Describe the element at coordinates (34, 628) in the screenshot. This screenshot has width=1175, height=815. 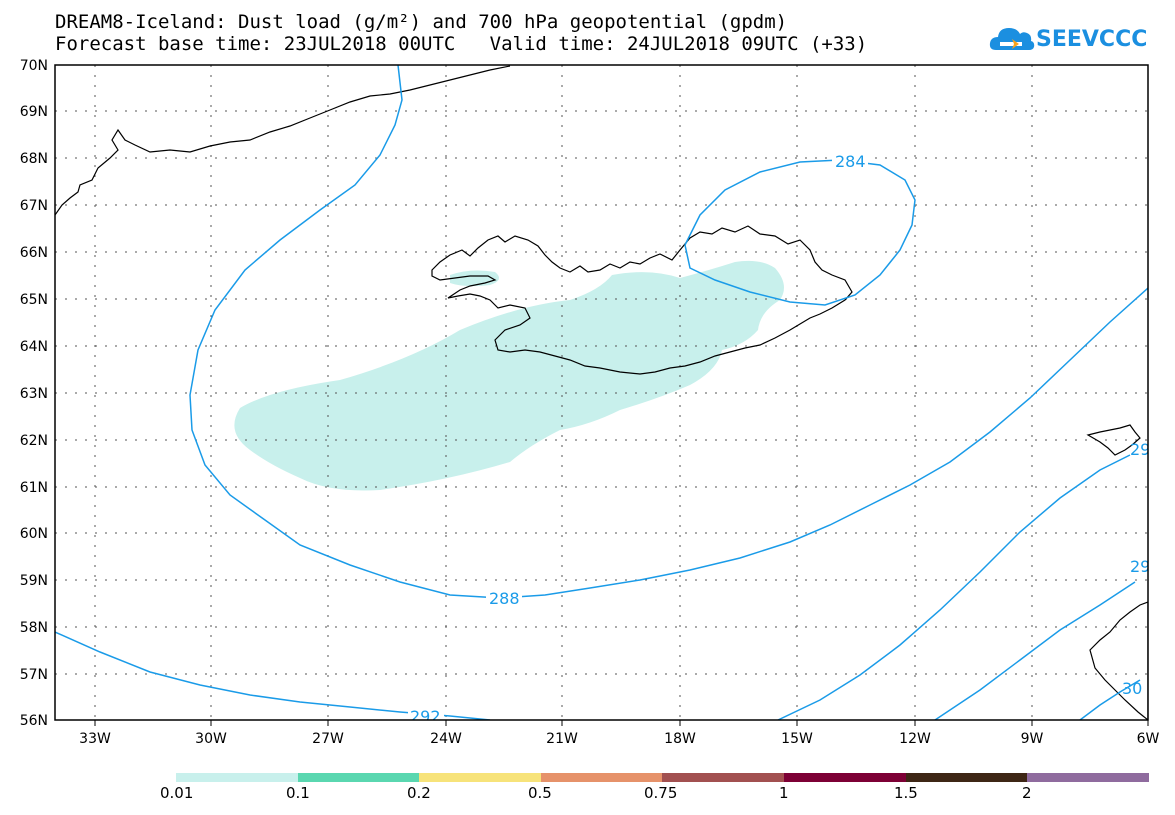
I see `svg-text: 58N` at that location.